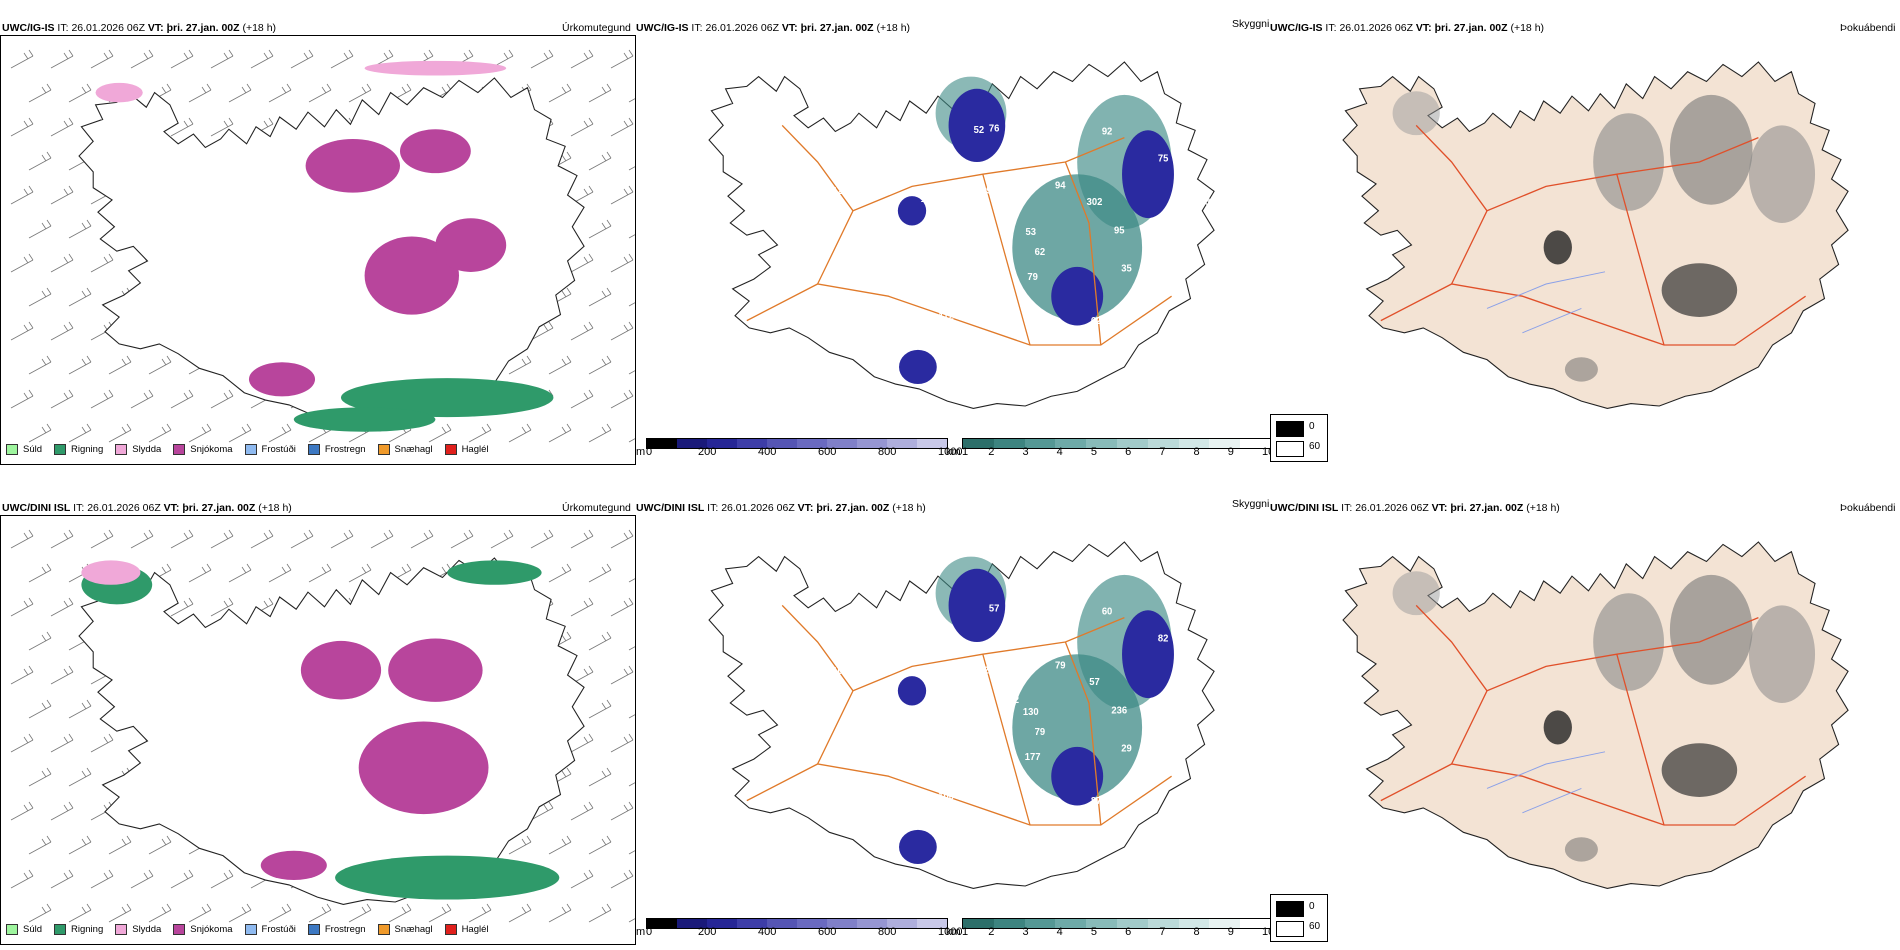  I want to click on sky-title: Skyggni, so click(1251, 504).